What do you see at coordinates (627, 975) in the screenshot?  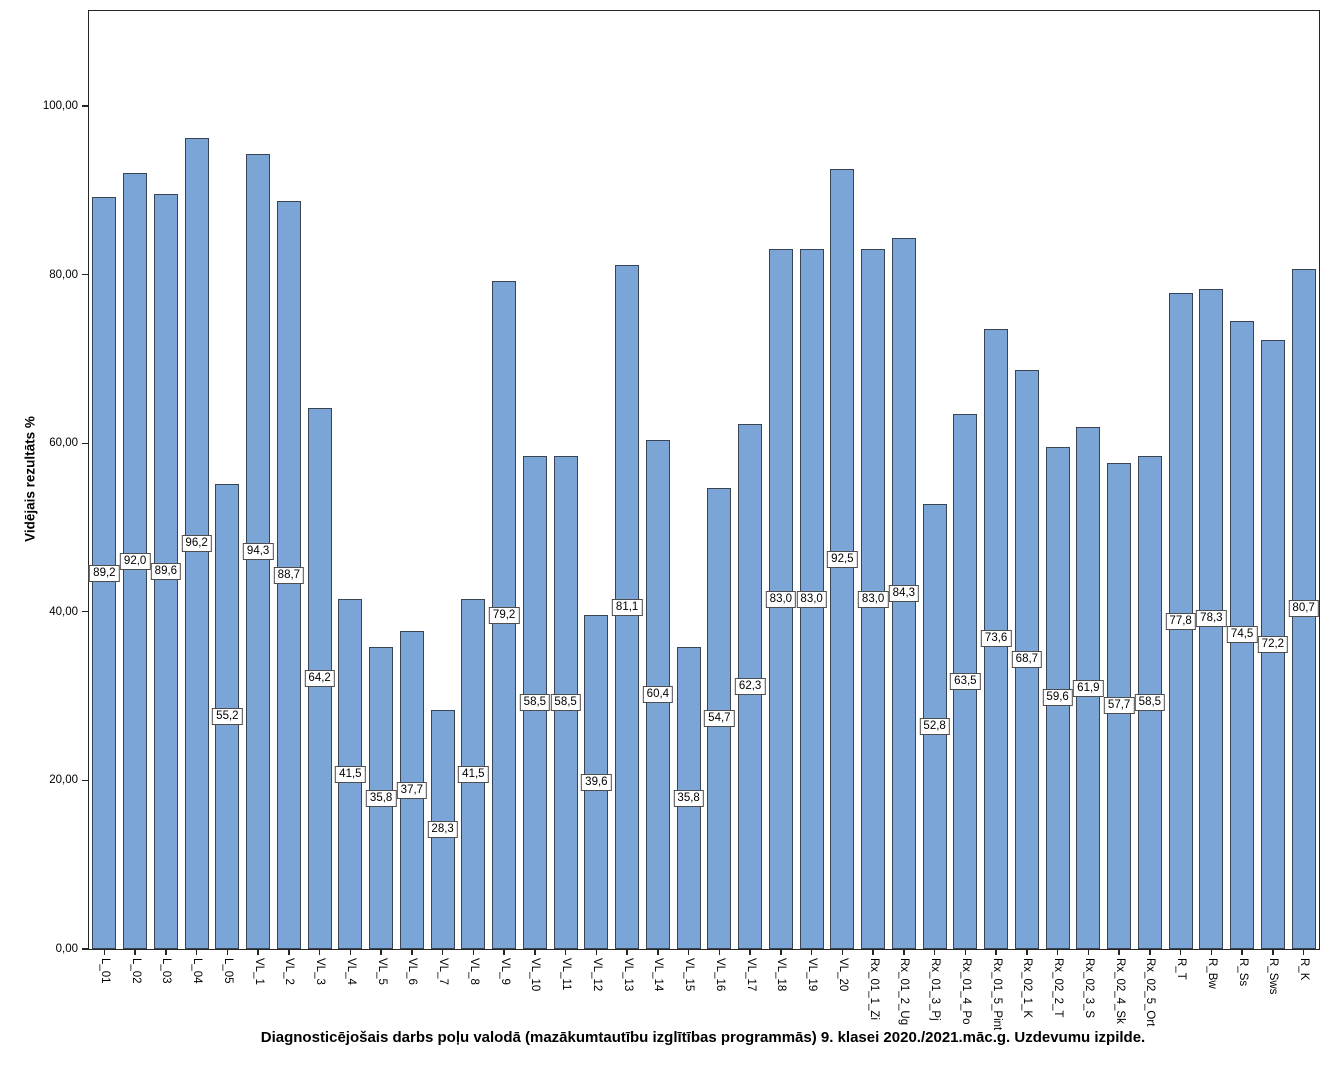 I see `x-tick-label: VL_13` at bounding box center [627, 975].